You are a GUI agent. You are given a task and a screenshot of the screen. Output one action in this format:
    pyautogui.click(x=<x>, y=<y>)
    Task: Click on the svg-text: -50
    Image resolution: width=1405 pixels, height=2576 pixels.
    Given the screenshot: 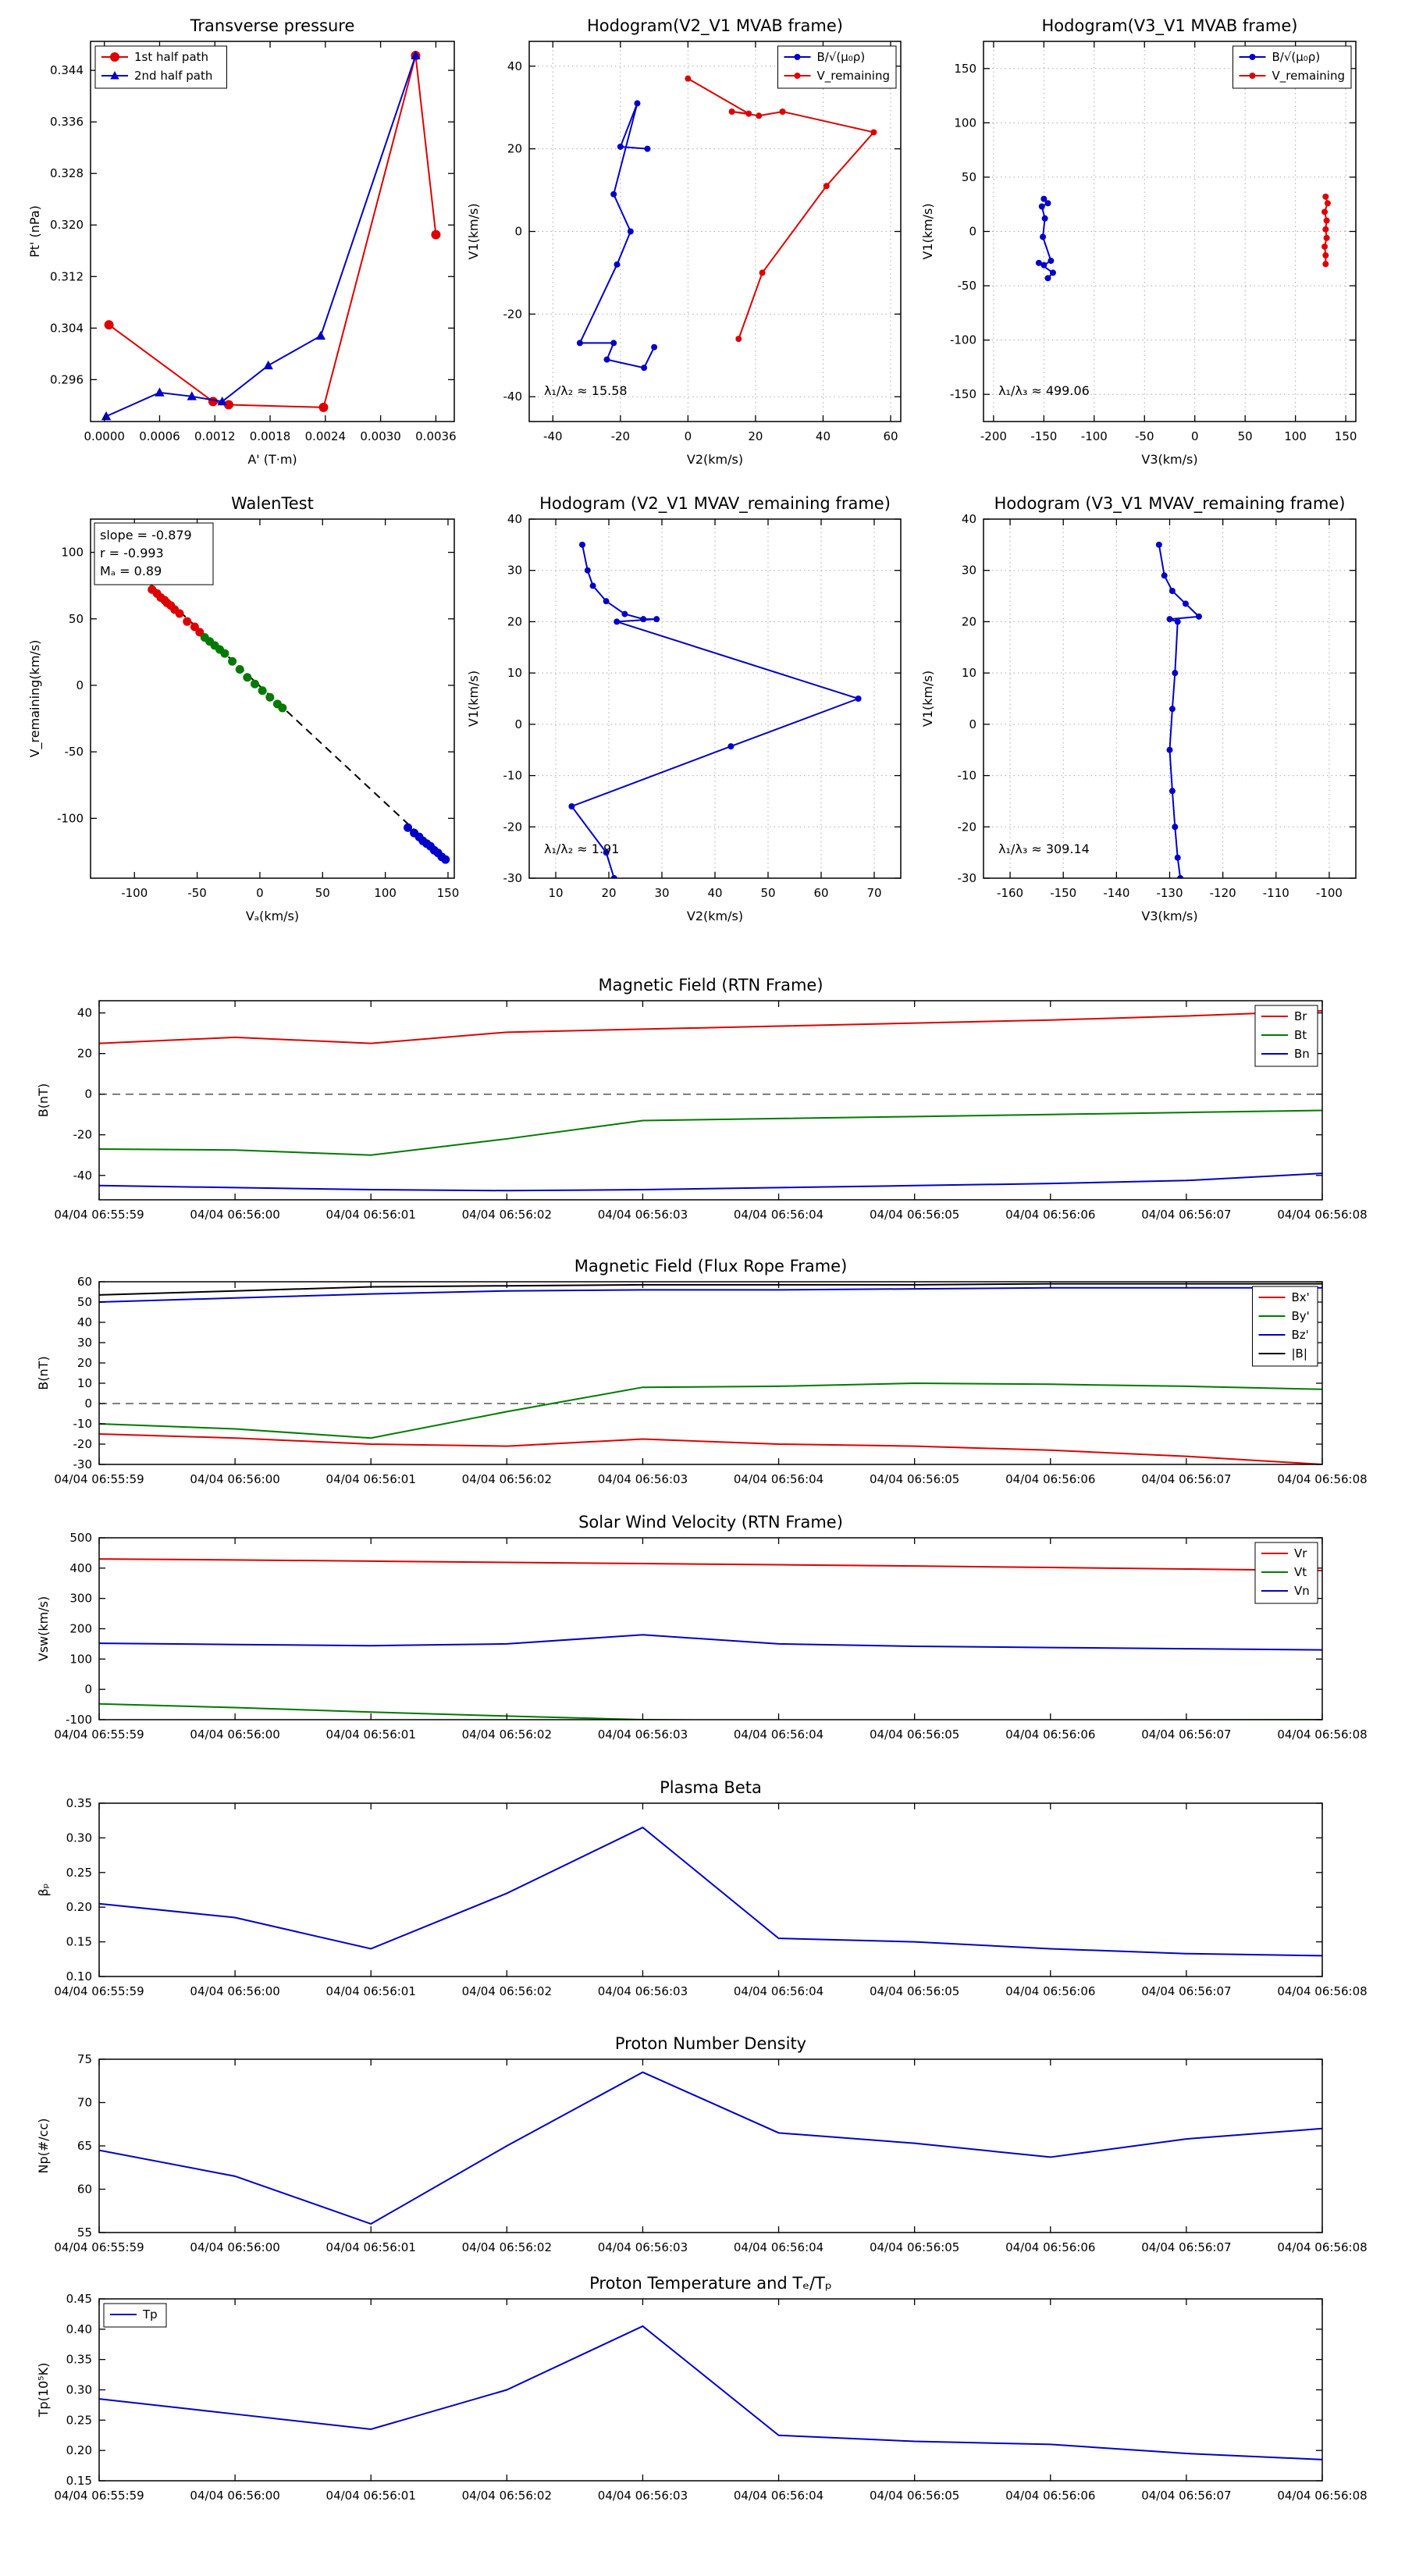 What is the action you would take?
    pyautogui.click(x=74, y=752)
    